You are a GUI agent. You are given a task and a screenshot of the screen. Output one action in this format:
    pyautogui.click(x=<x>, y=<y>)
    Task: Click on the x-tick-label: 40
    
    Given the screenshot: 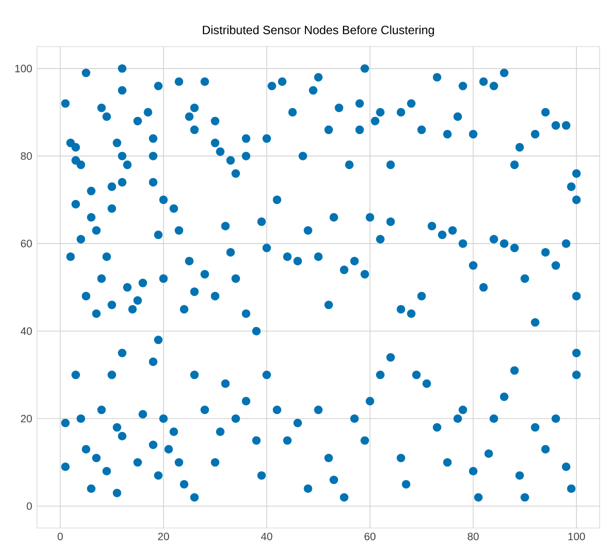 What is the action you would take?
    pyautogui.click(x=266, y=536)
    